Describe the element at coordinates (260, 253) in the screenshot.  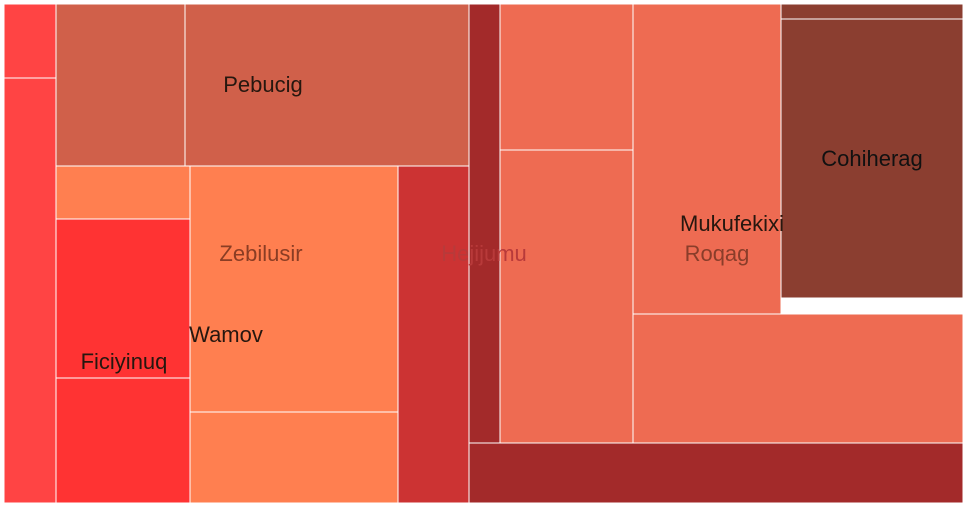
I see `treemap-label-zebilusir: Zebilusir` at that location.